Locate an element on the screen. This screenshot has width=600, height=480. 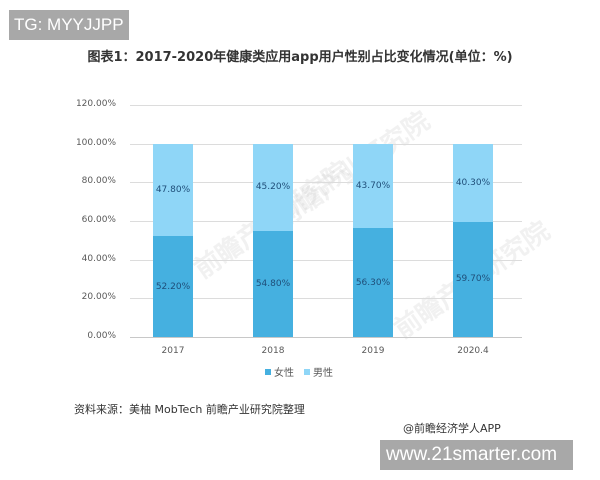
bar-segment-female: 54.80% is located at coordinates (273, 284).